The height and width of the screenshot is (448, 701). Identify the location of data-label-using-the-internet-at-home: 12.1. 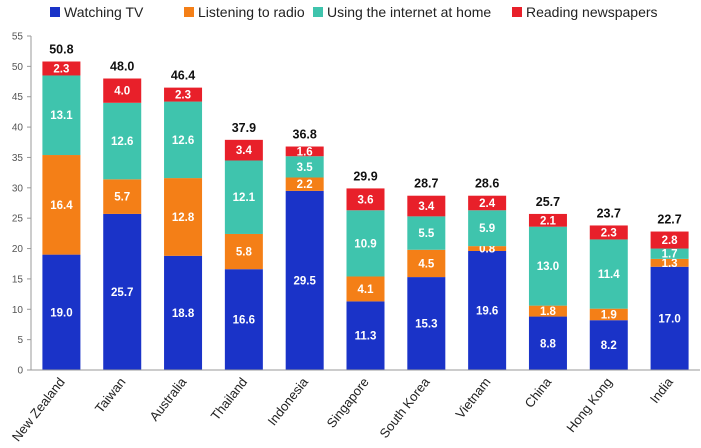
(244, 198).